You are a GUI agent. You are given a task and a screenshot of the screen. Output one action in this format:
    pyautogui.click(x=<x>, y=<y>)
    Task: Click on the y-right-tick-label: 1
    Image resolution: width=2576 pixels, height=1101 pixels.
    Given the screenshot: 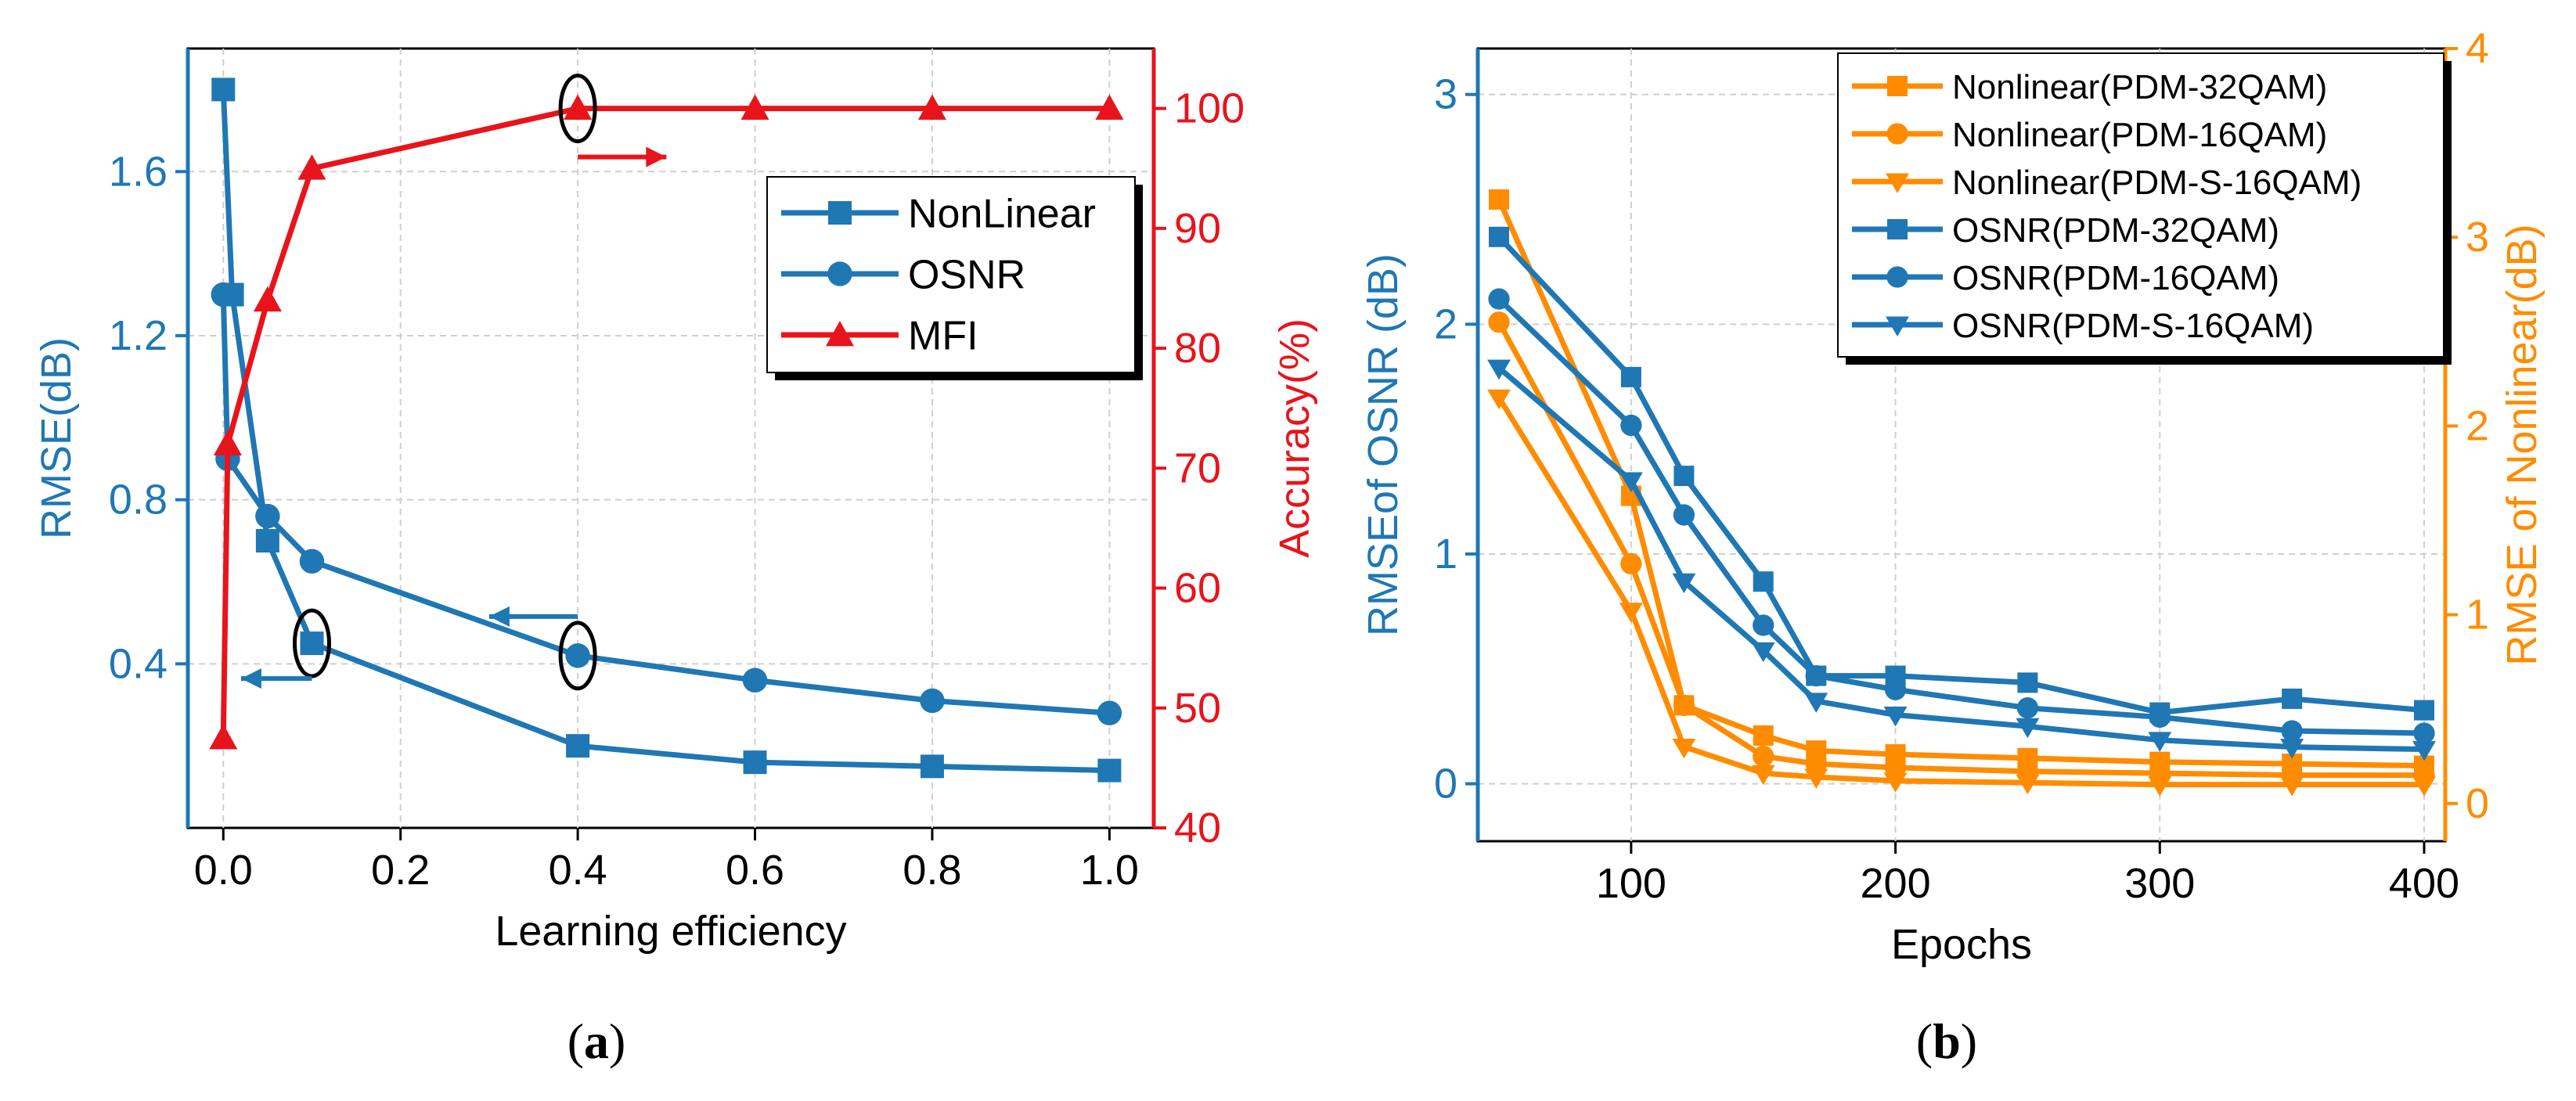 What is the action you would take?
    pyautogui.click(x=2477, y=615)
    